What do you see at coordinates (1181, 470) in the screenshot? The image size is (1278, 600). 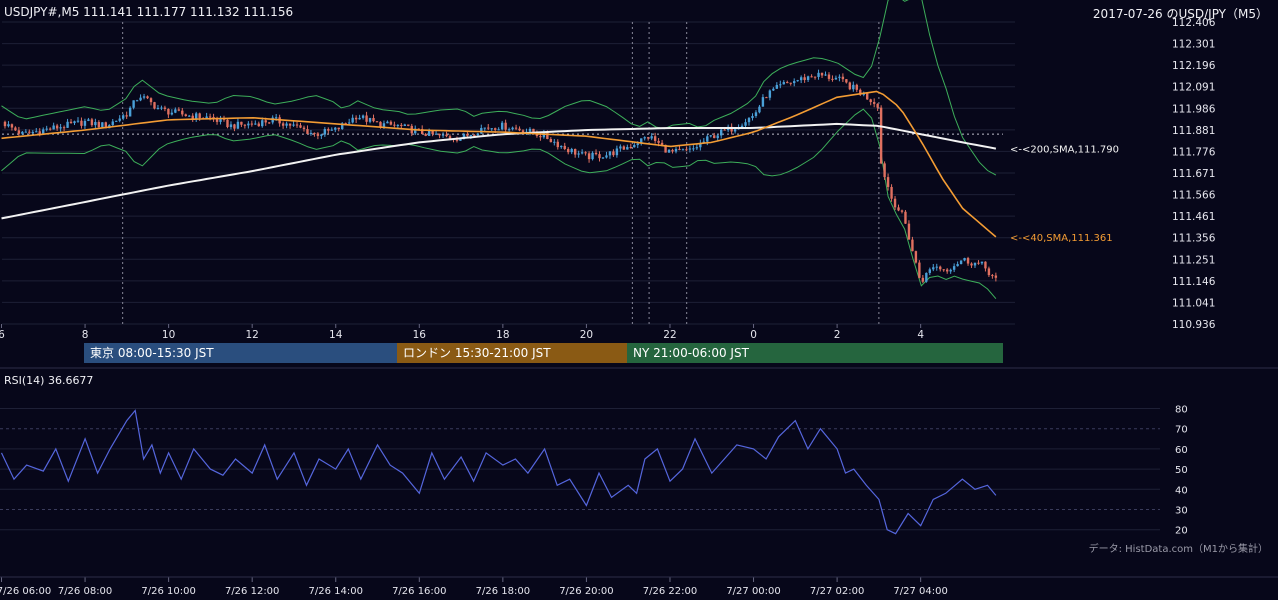 I see `rsi-tick-label: 50` at bounding box center [1181, 470].